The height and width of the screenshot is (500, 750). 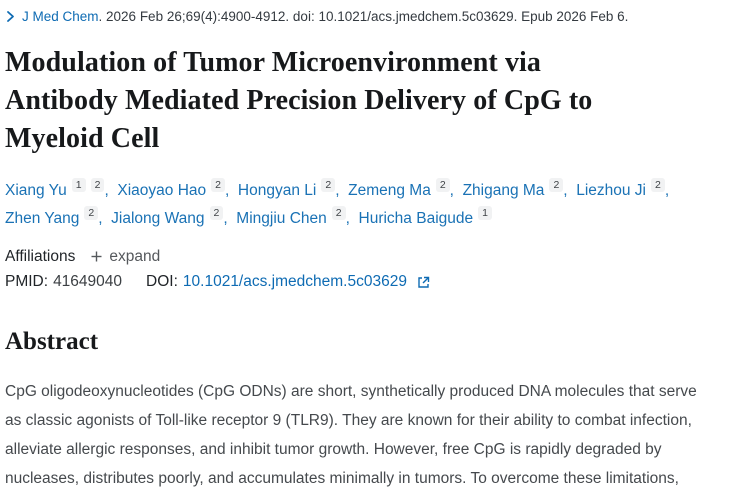 I want to click on author: Xiang Yu 1 2,, so click(x=61, y=188).